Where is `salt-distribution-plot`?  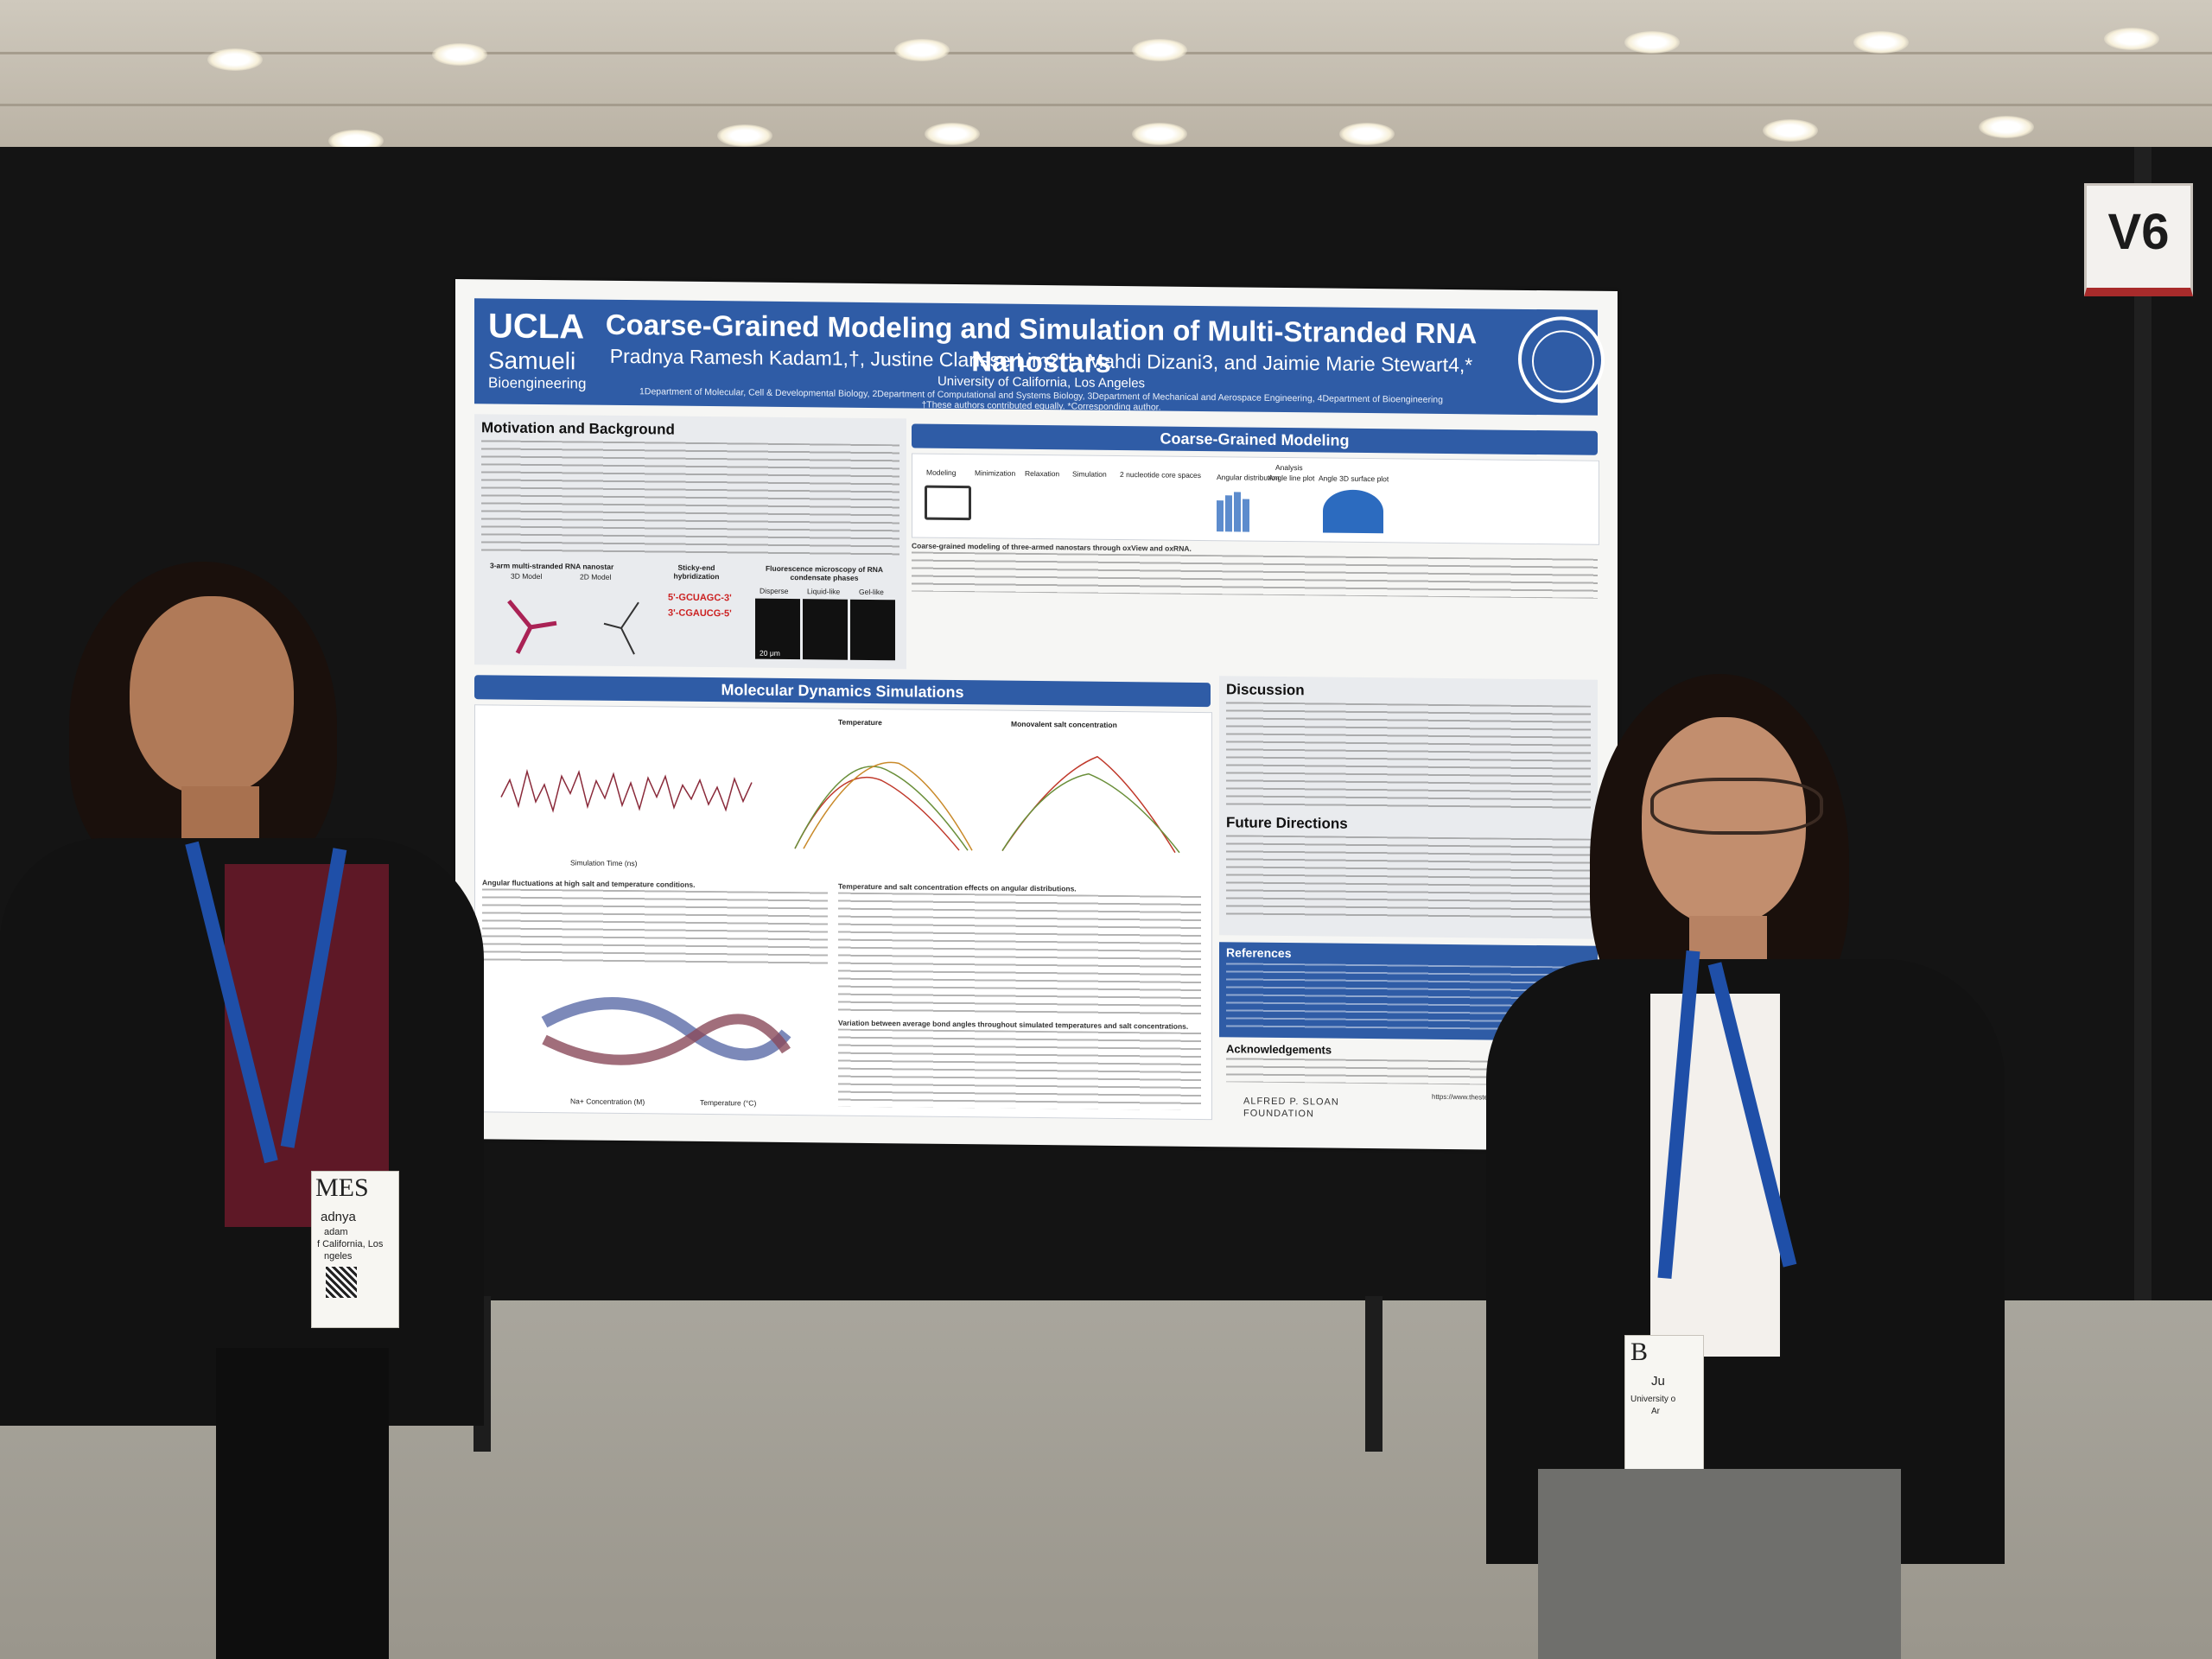
salt-distribution-plot is located at coordinates (1090, 804).